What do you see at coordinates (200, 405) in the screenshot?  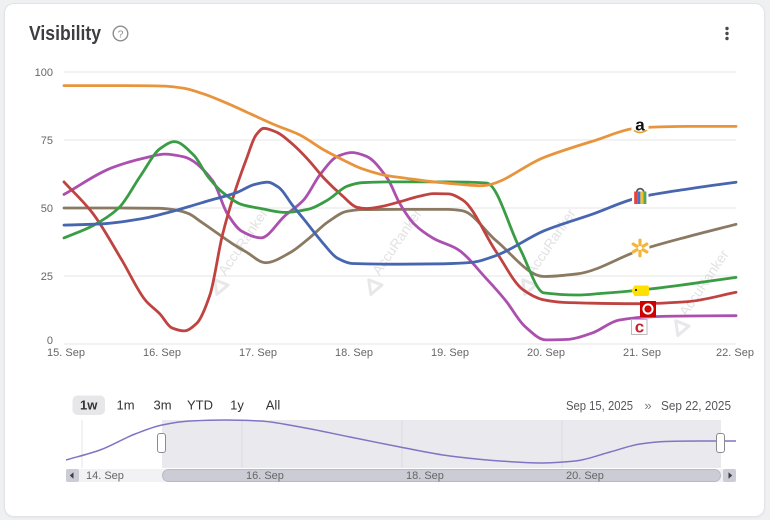 I see `svg-text: YTD` at bounding box center [200, 405].